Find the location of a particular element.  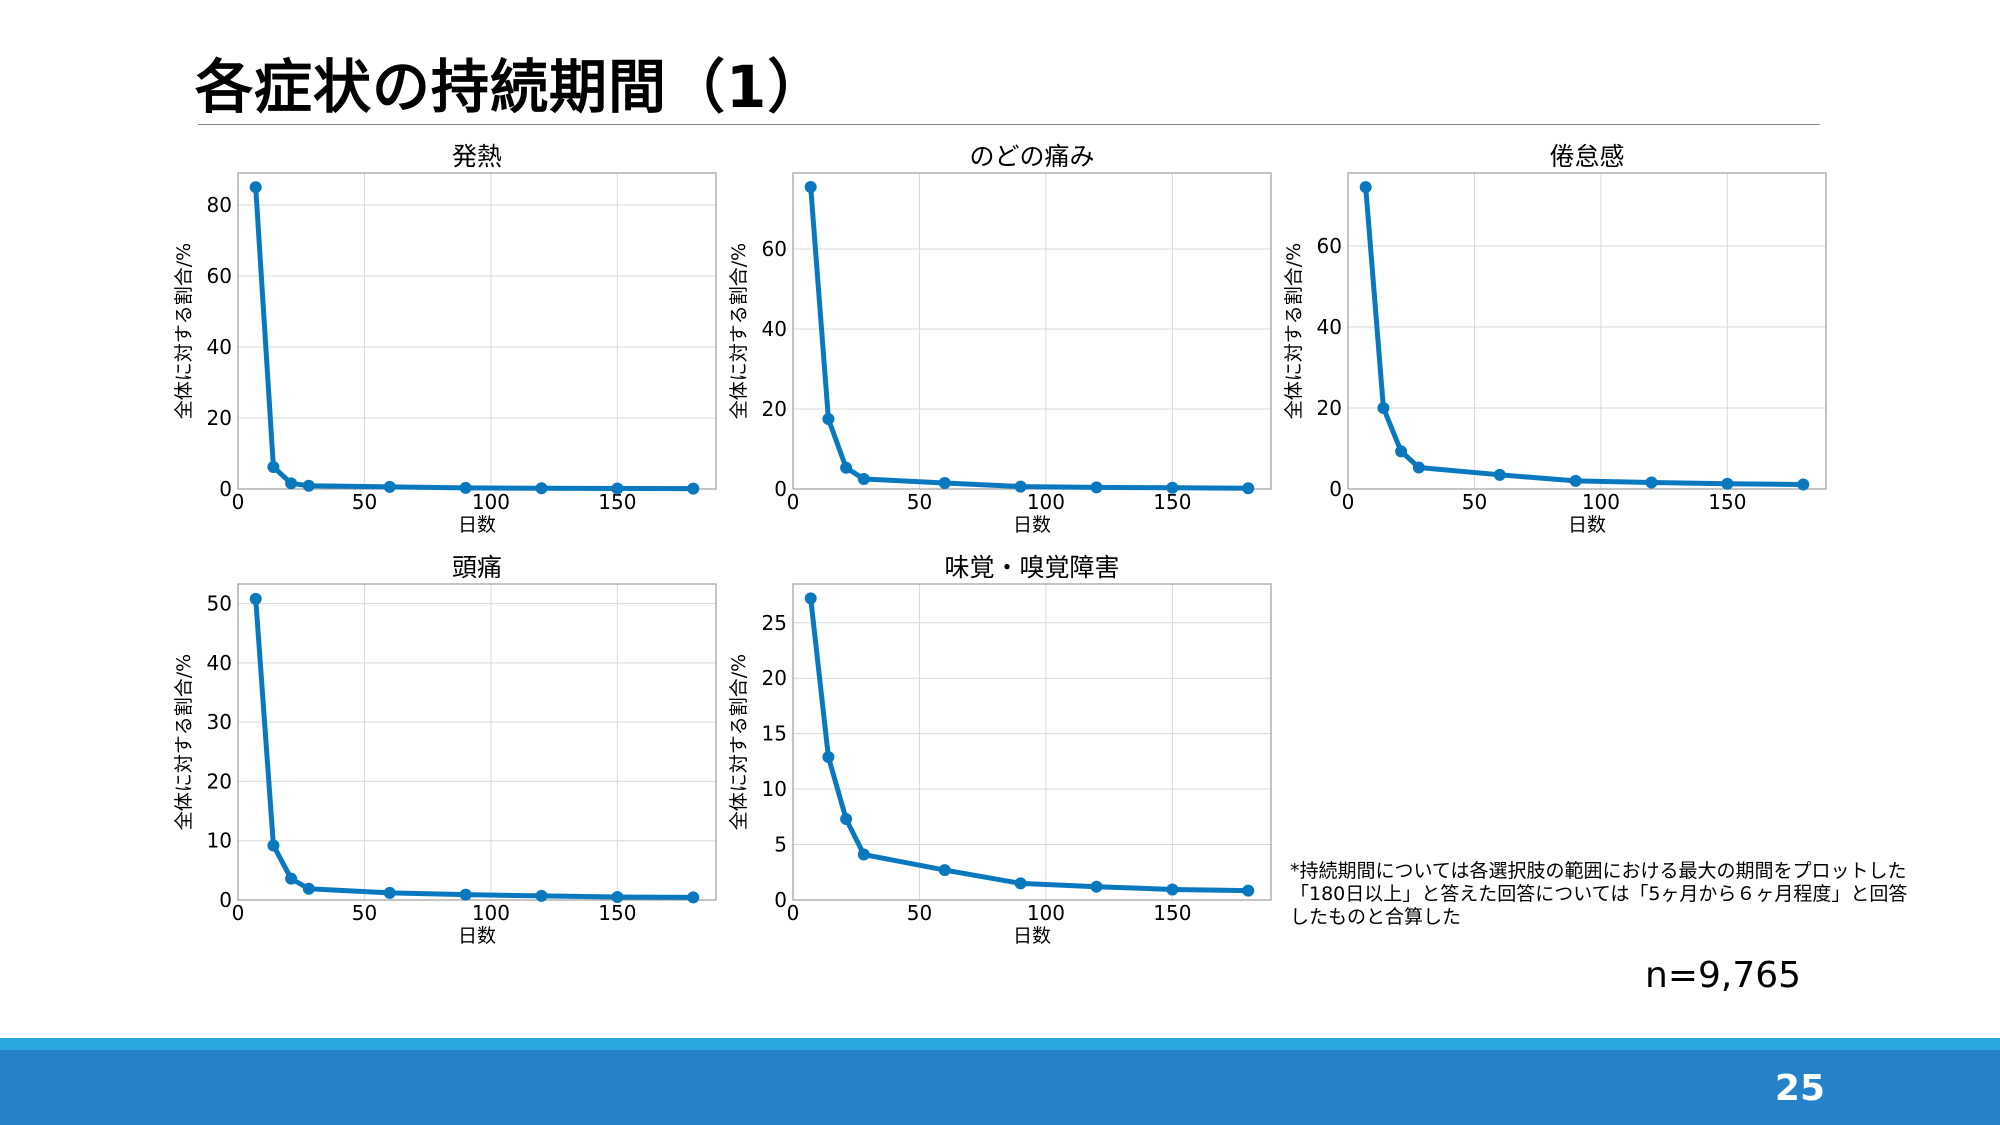

footnote-line: 「180日以上」と答えた回答については「5ヶ月から６ヶ月程度」と回答 is located at coordinates (1599, 894).